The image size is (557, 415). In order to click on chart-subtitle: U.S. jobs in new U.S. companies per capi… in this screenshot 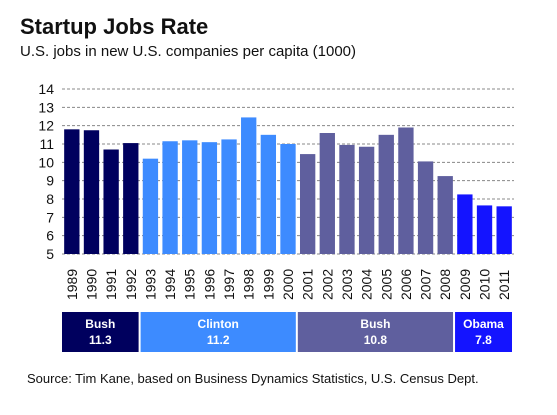, I will do `click(188, 51)`.